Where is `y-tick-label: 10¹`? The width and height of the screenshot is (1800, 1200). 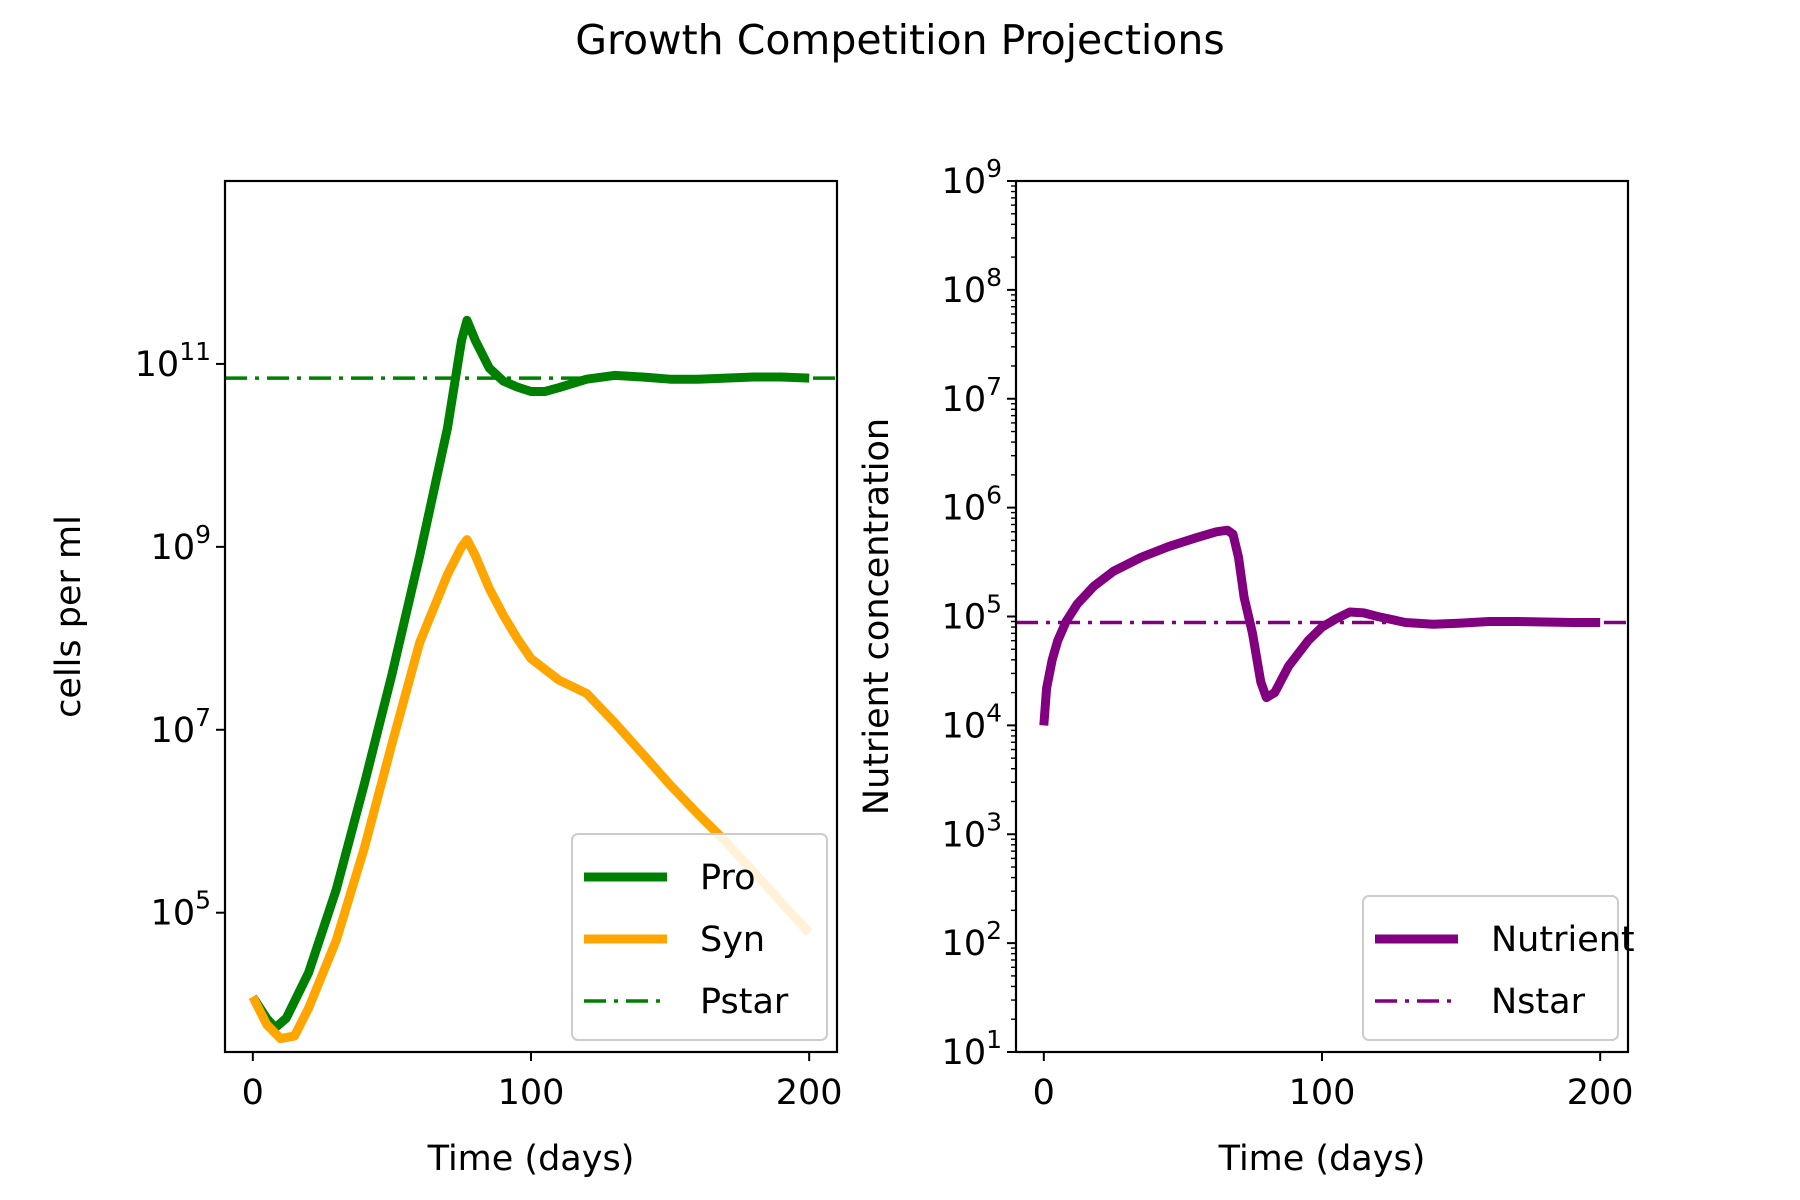
y-tick-label: 10¹ is located at coordinates (972, 1049).